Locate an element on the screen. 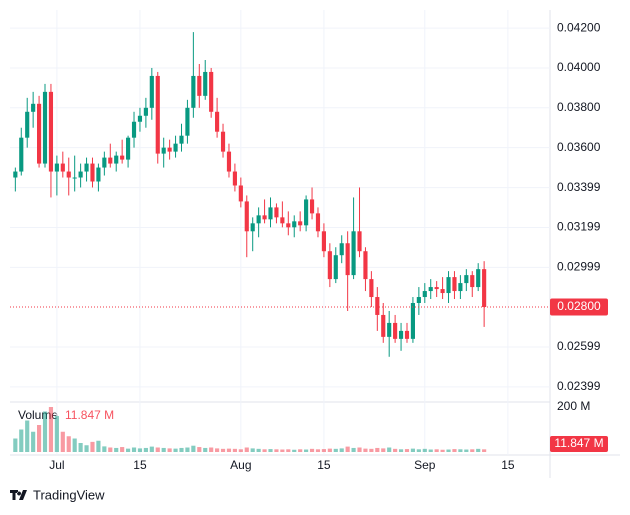  last-price-label: 0.02800 is located at coordinates (579, 306).